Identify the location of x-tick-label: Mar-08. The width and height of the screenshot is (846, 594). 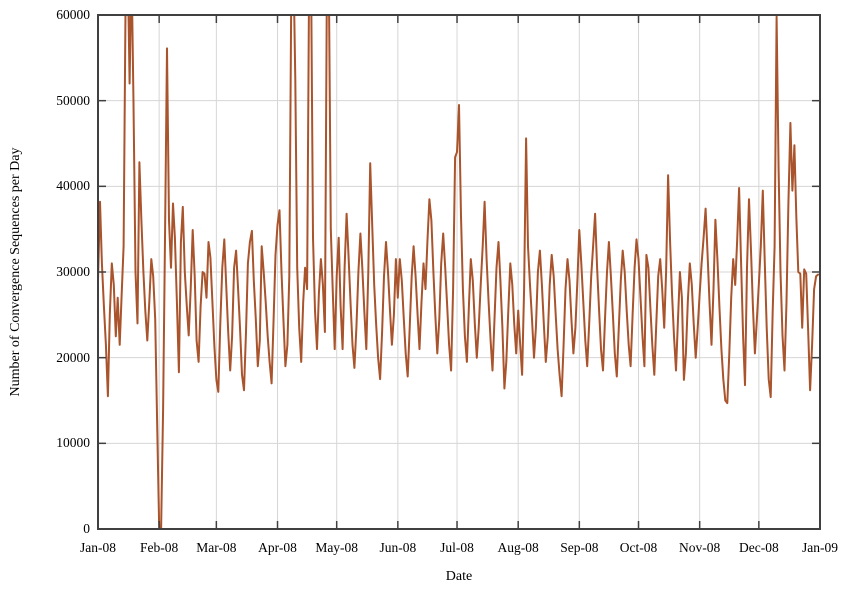
(216, 547).